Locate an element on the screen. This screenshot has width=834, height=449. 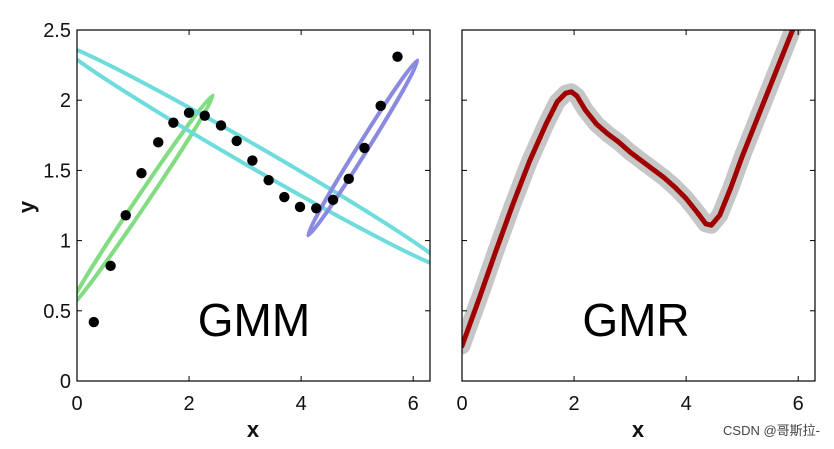
y-tick-label: 2 is located at coordinates (65, 101).